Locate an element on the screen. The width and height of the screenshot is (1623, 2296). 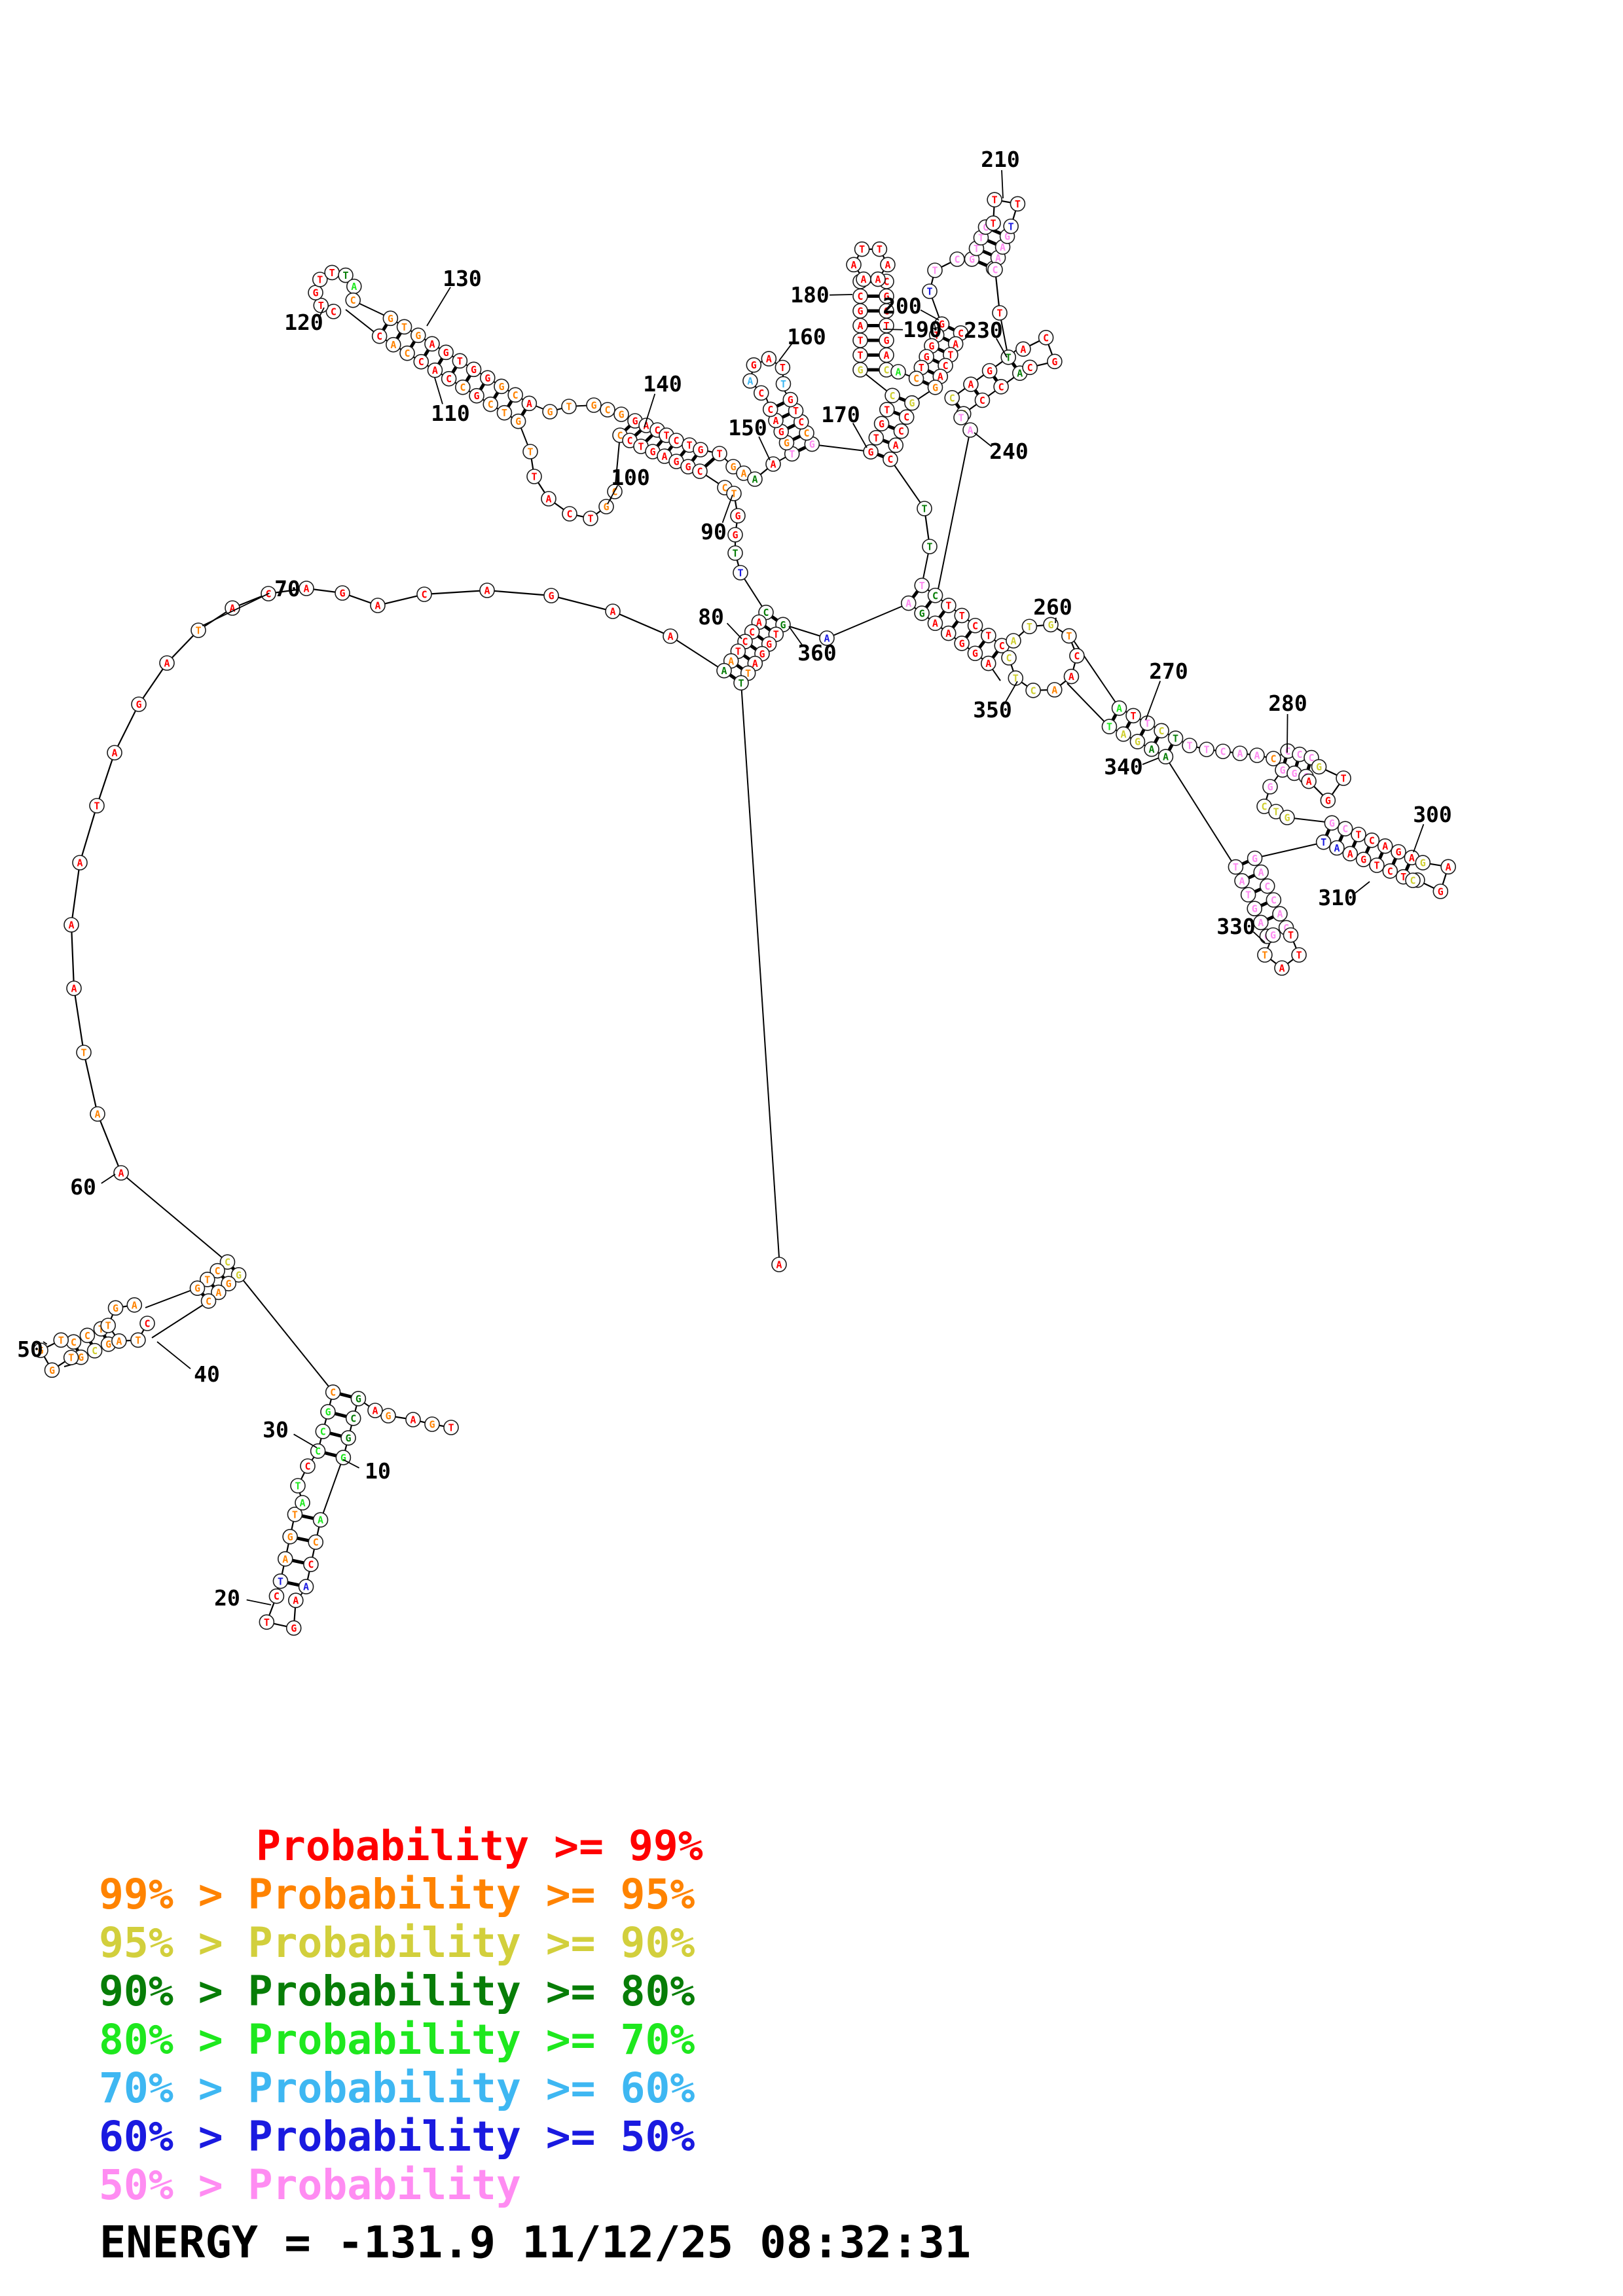
position-label-50: 50 is located at coordinates (30, 1349).